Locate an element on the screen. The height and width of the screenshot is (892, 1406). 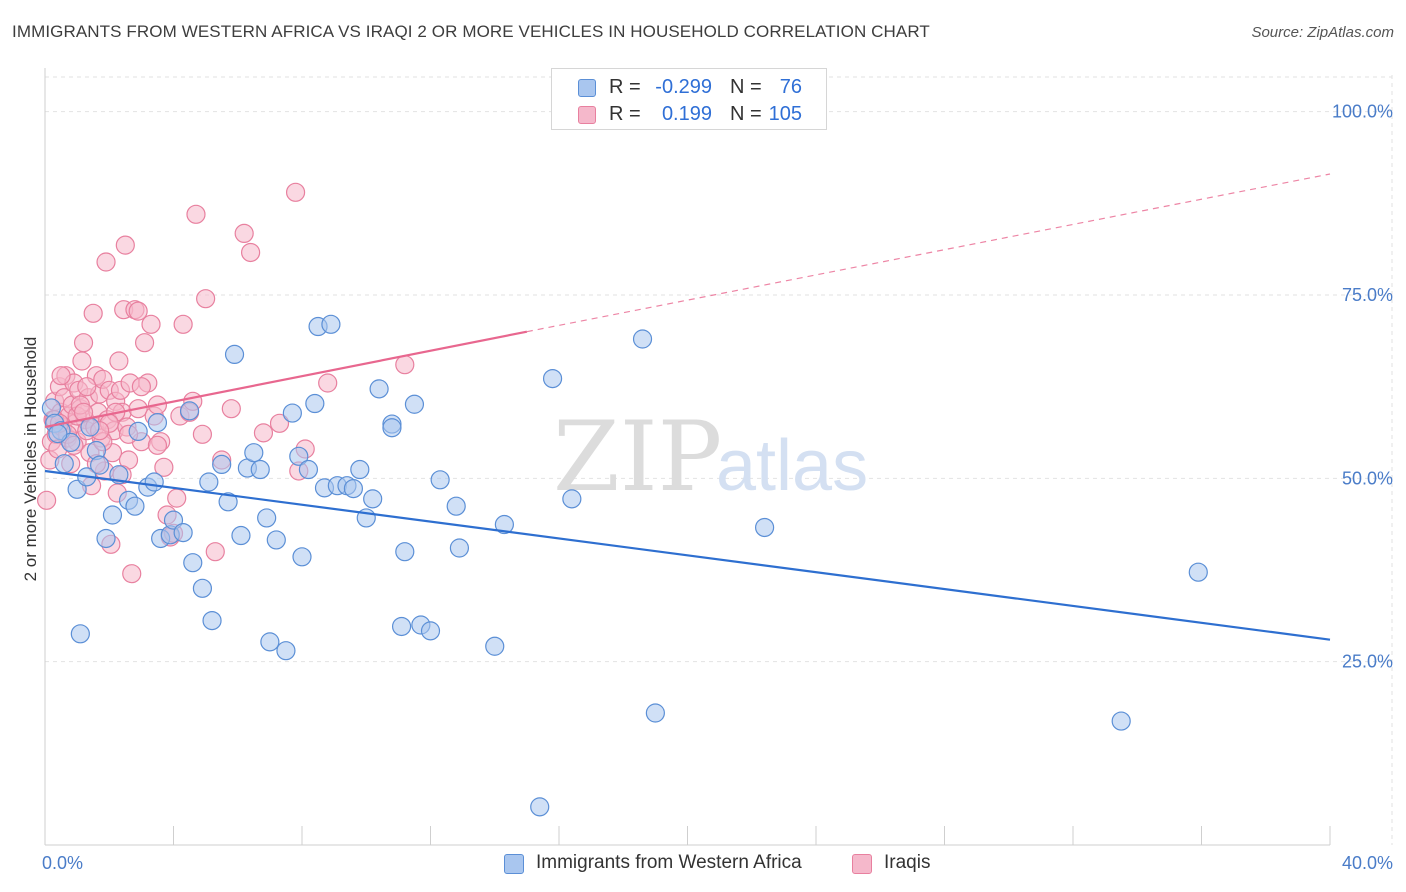
legend-row-blue: R = -0.299 N = 76 is located at coordinates (689, 88).